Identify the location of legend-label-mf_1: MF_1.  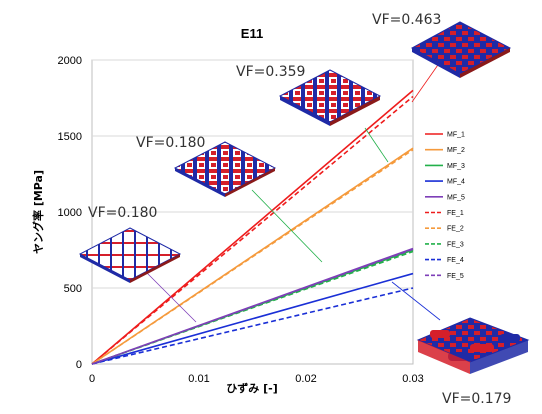
(456, 135).